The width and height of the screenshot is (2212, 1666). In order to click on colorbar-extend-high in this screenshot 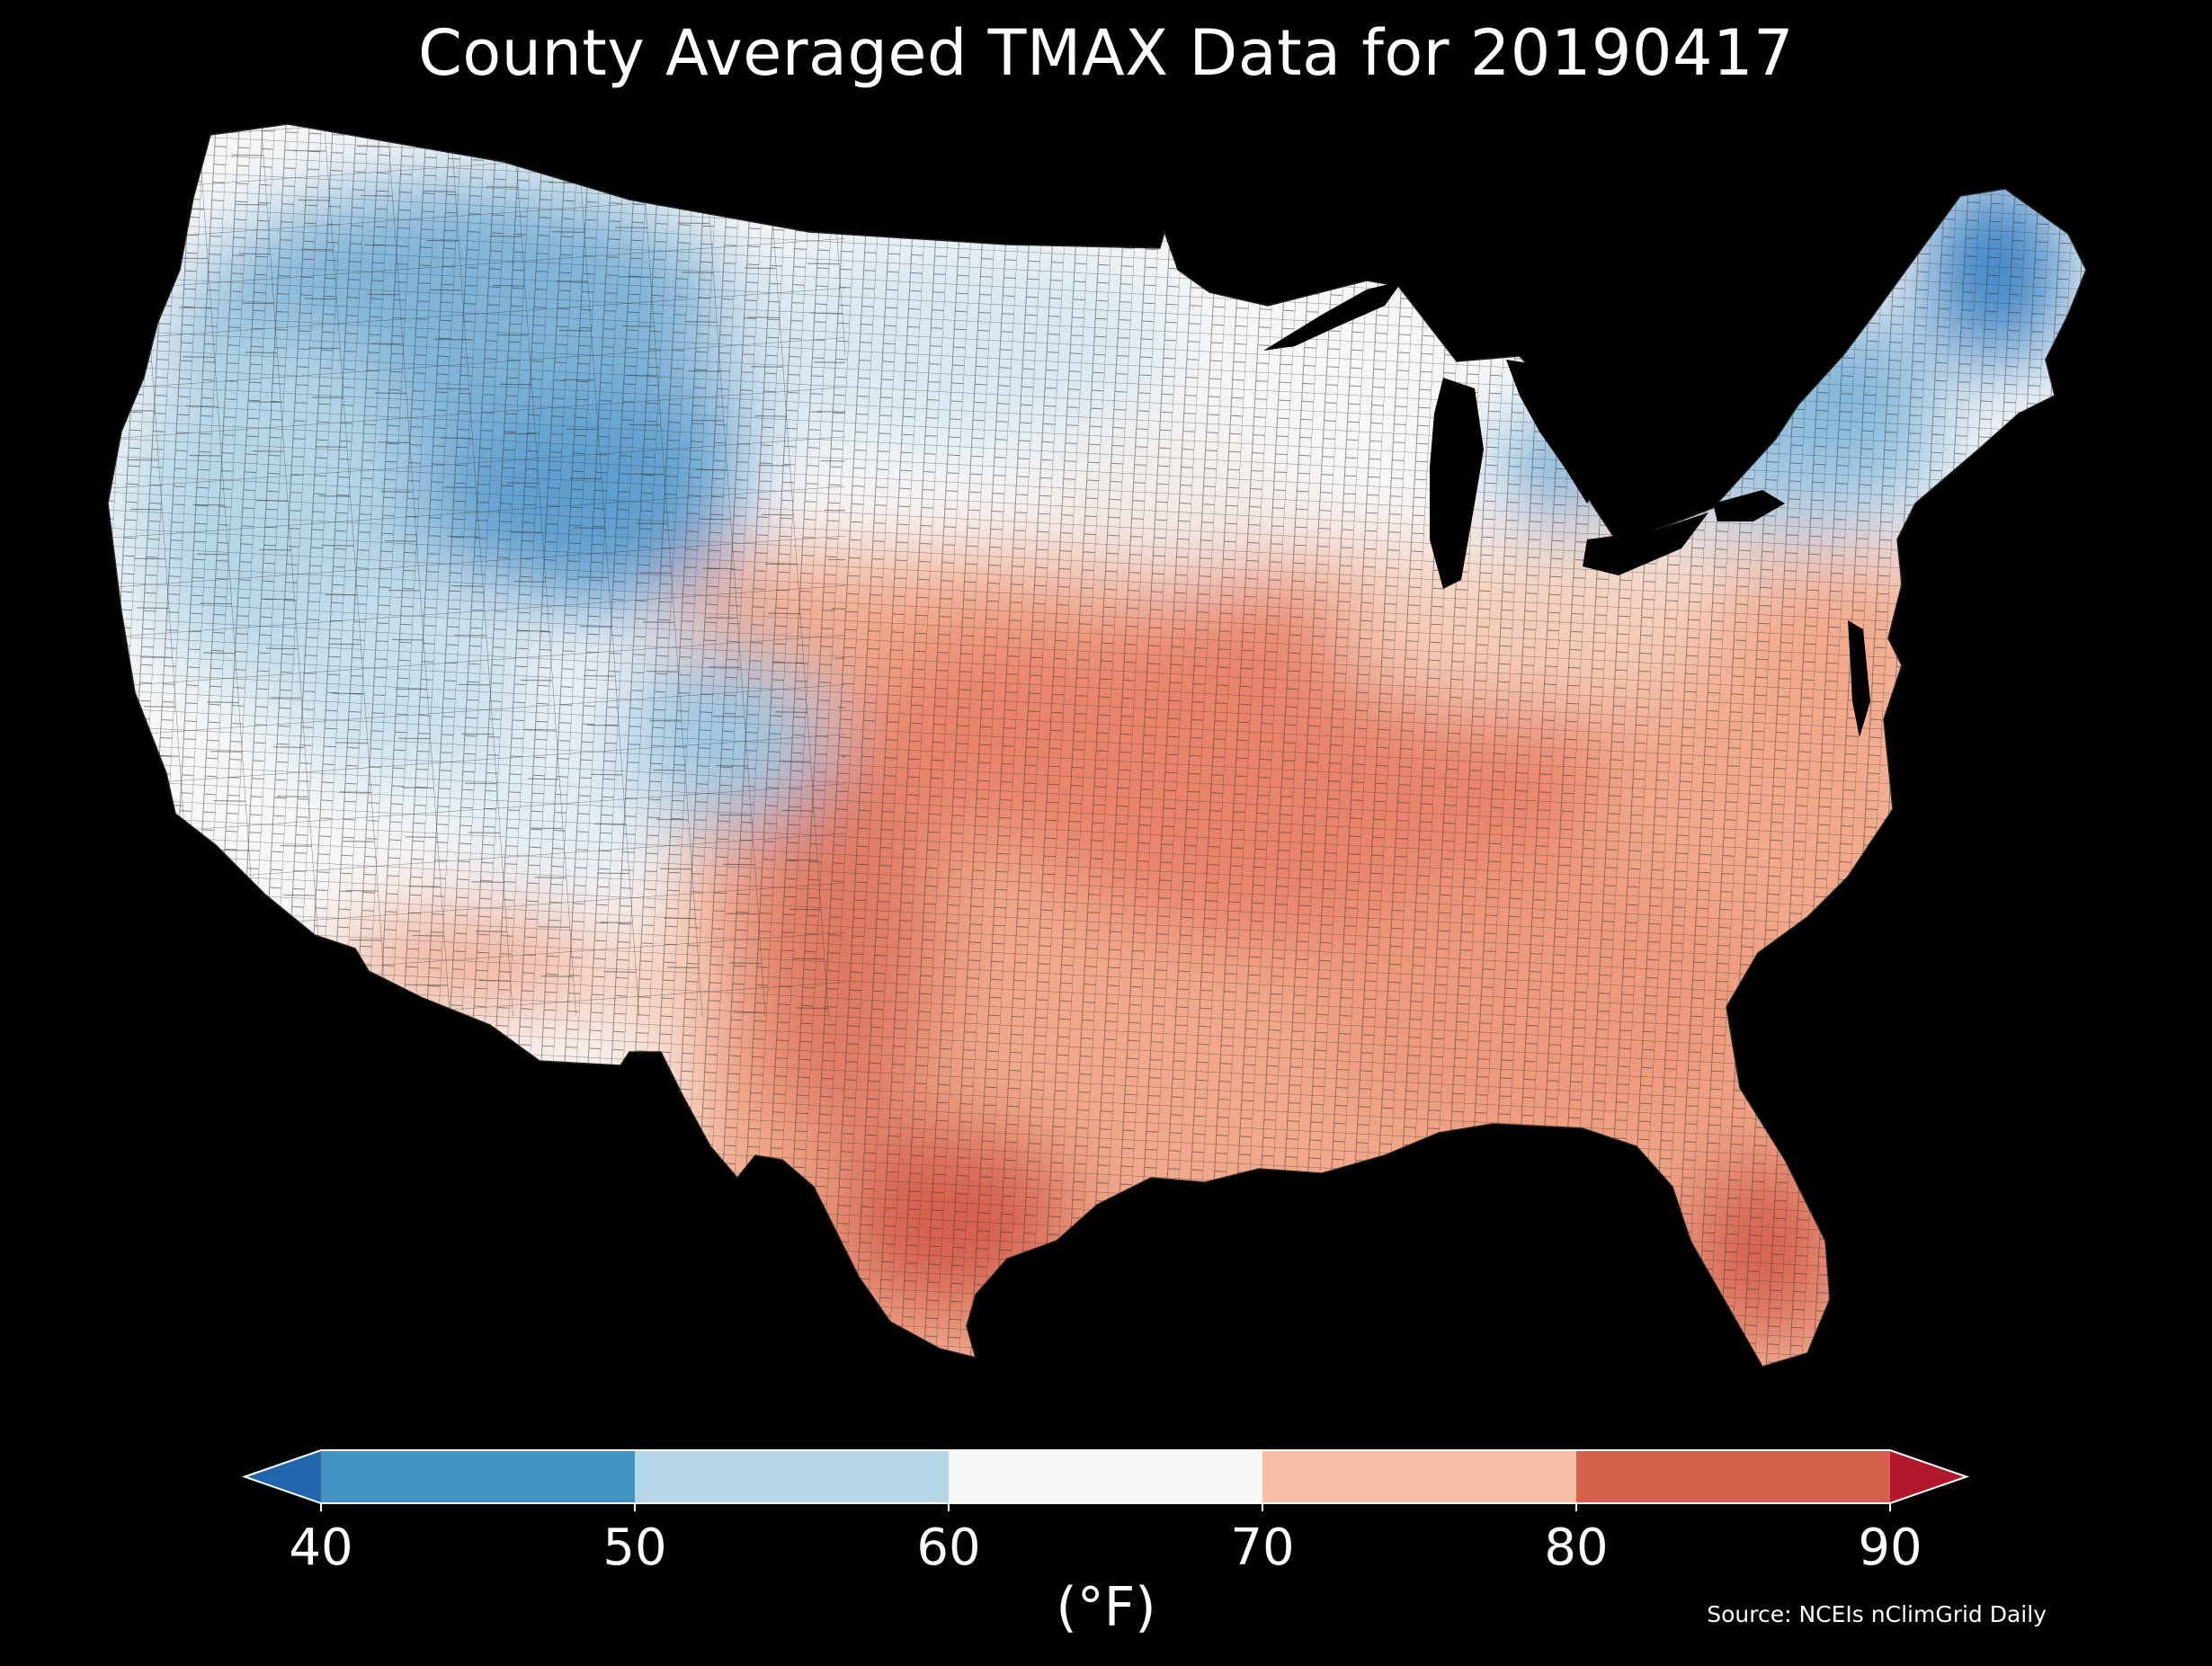, I will do `click(1928, 1476)`.